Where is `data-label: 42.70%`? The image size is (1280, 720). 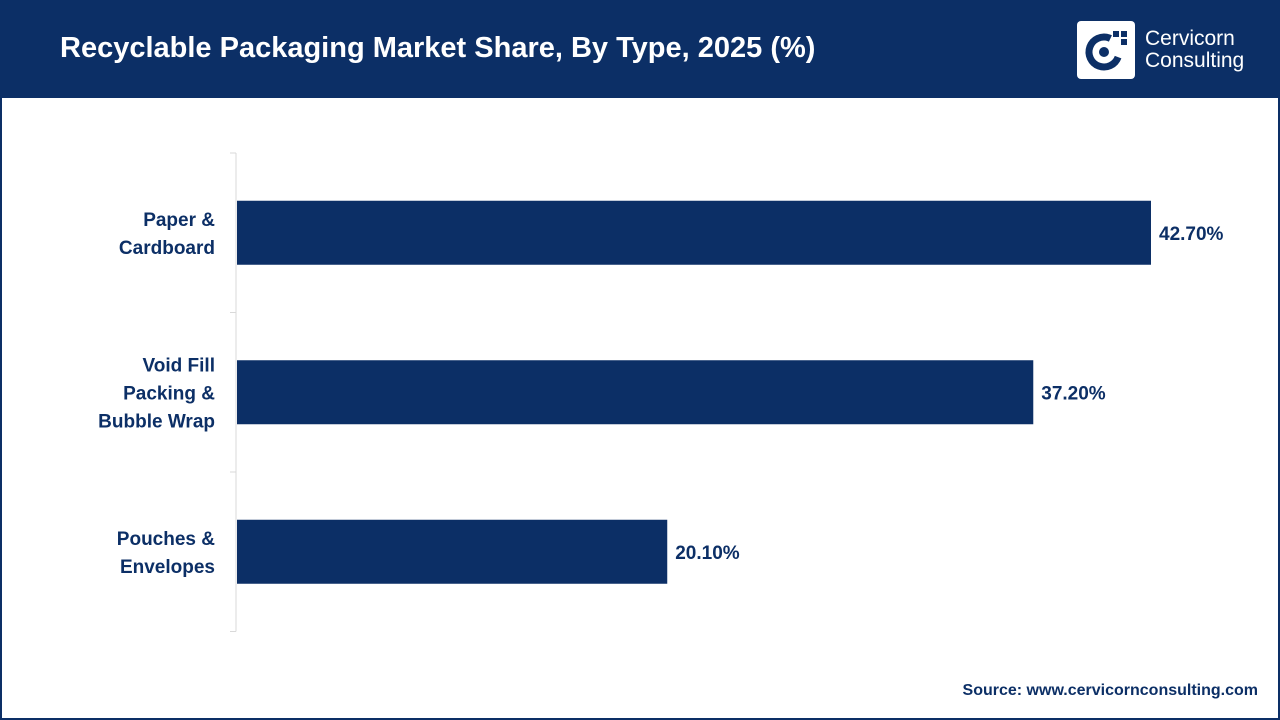
data-label: 42.70% is located at coordinates (1191, 234).